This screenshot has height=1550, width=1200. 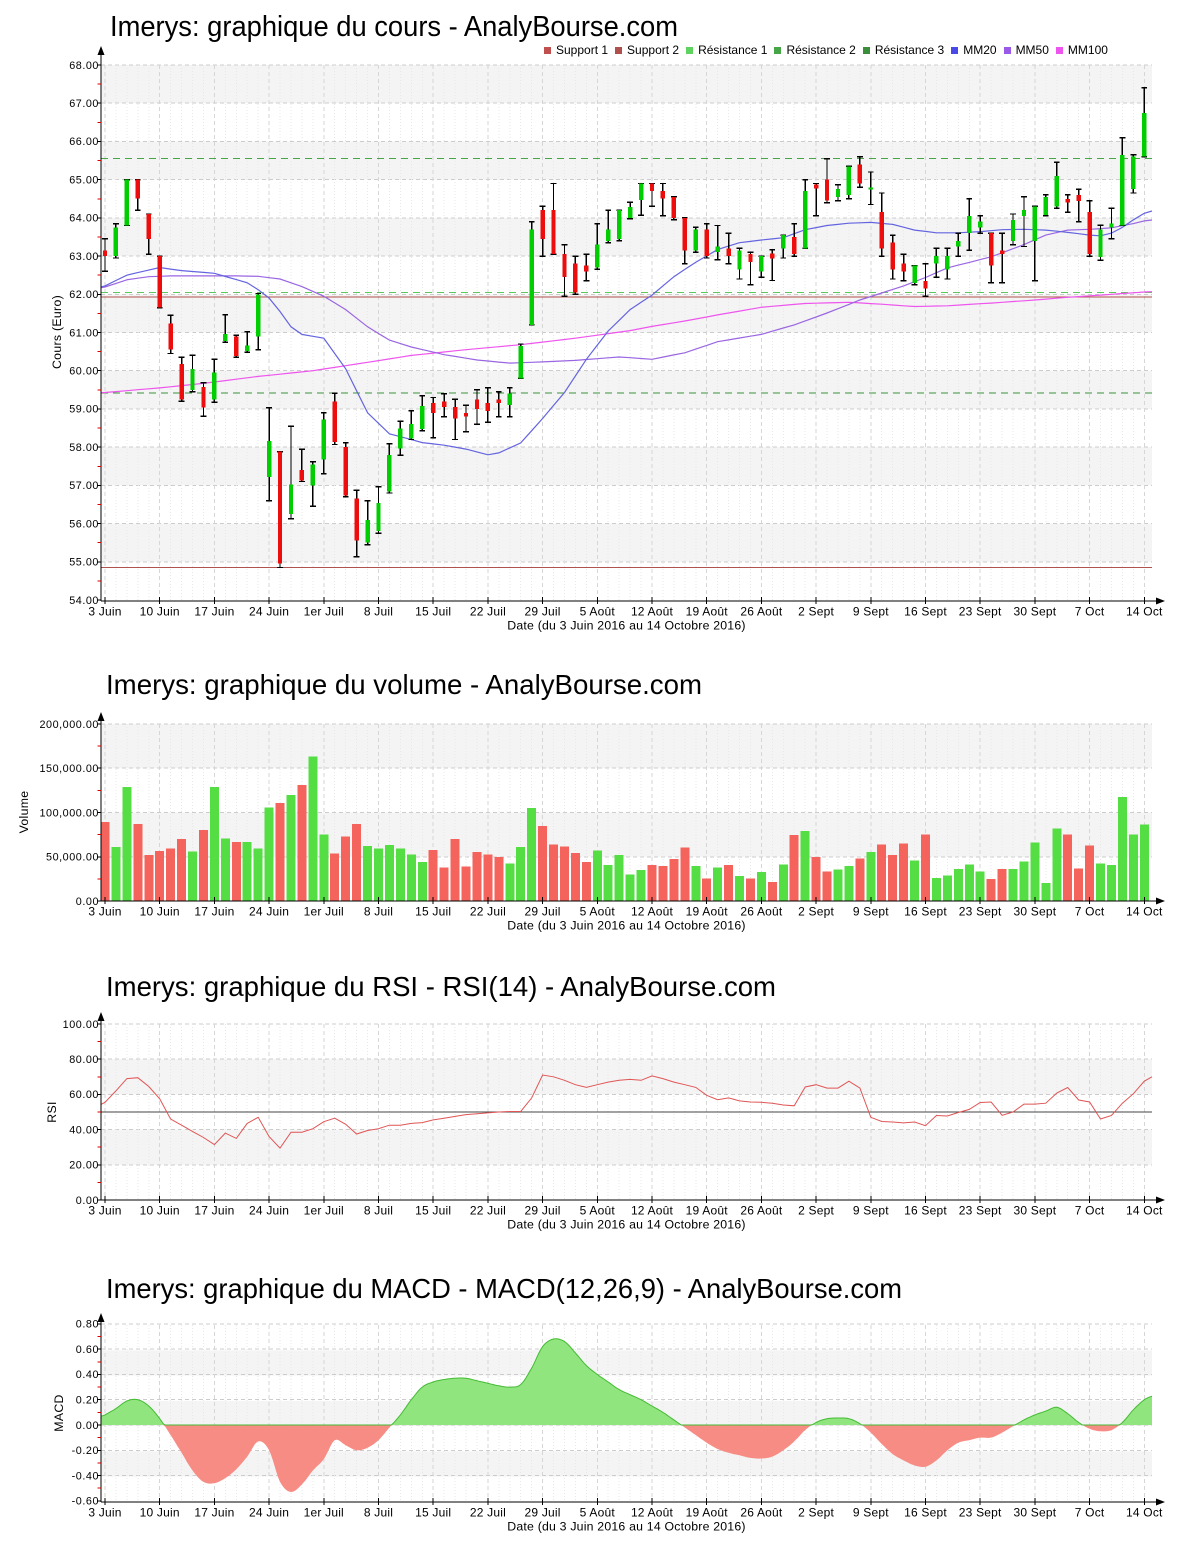 I want to click on svg-text: 0.60, so click(x=87, y=1350).